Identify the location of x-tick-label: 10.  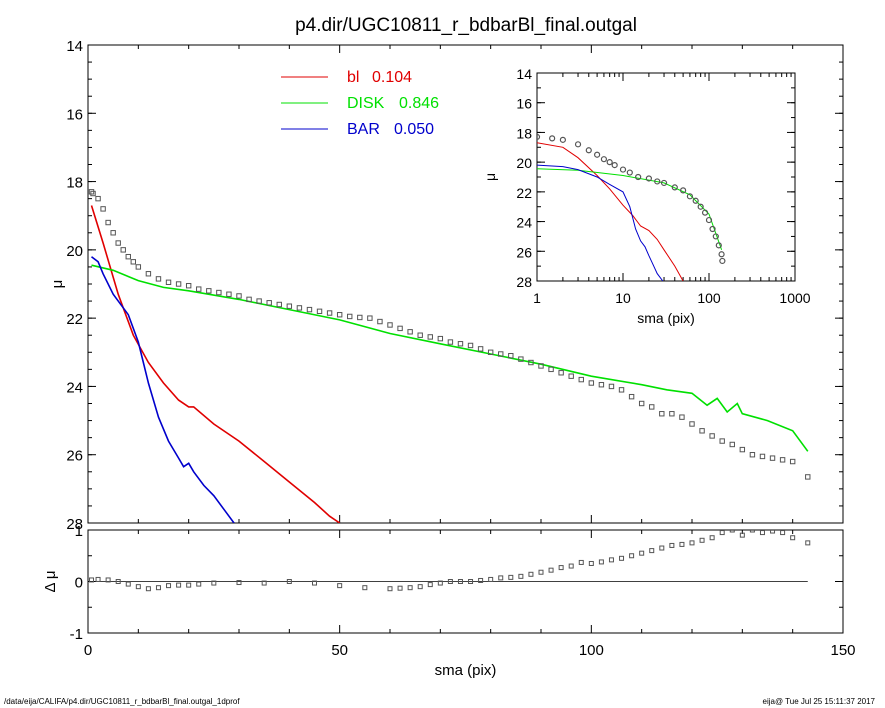
(623, 298).